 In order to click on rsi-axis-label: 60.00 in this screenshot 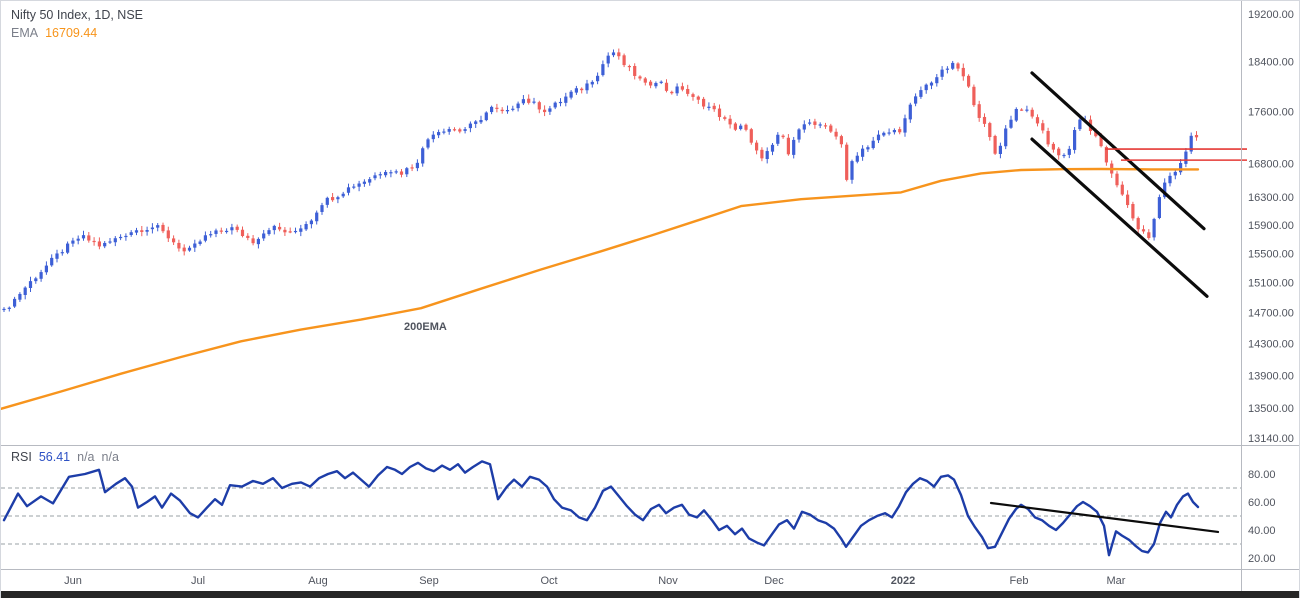, I will do `click(1262, 503)`.